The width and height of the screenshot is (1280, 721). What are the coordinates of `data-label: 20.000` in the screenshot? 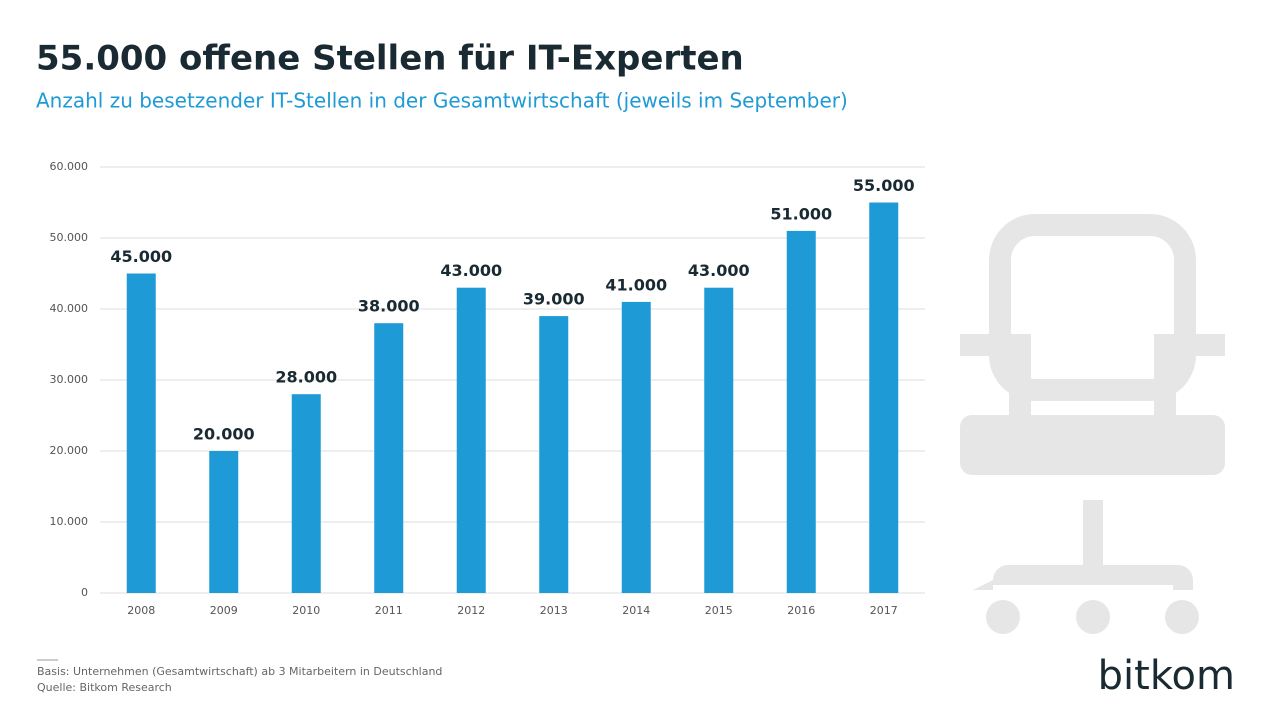 It's located at (224, 434).